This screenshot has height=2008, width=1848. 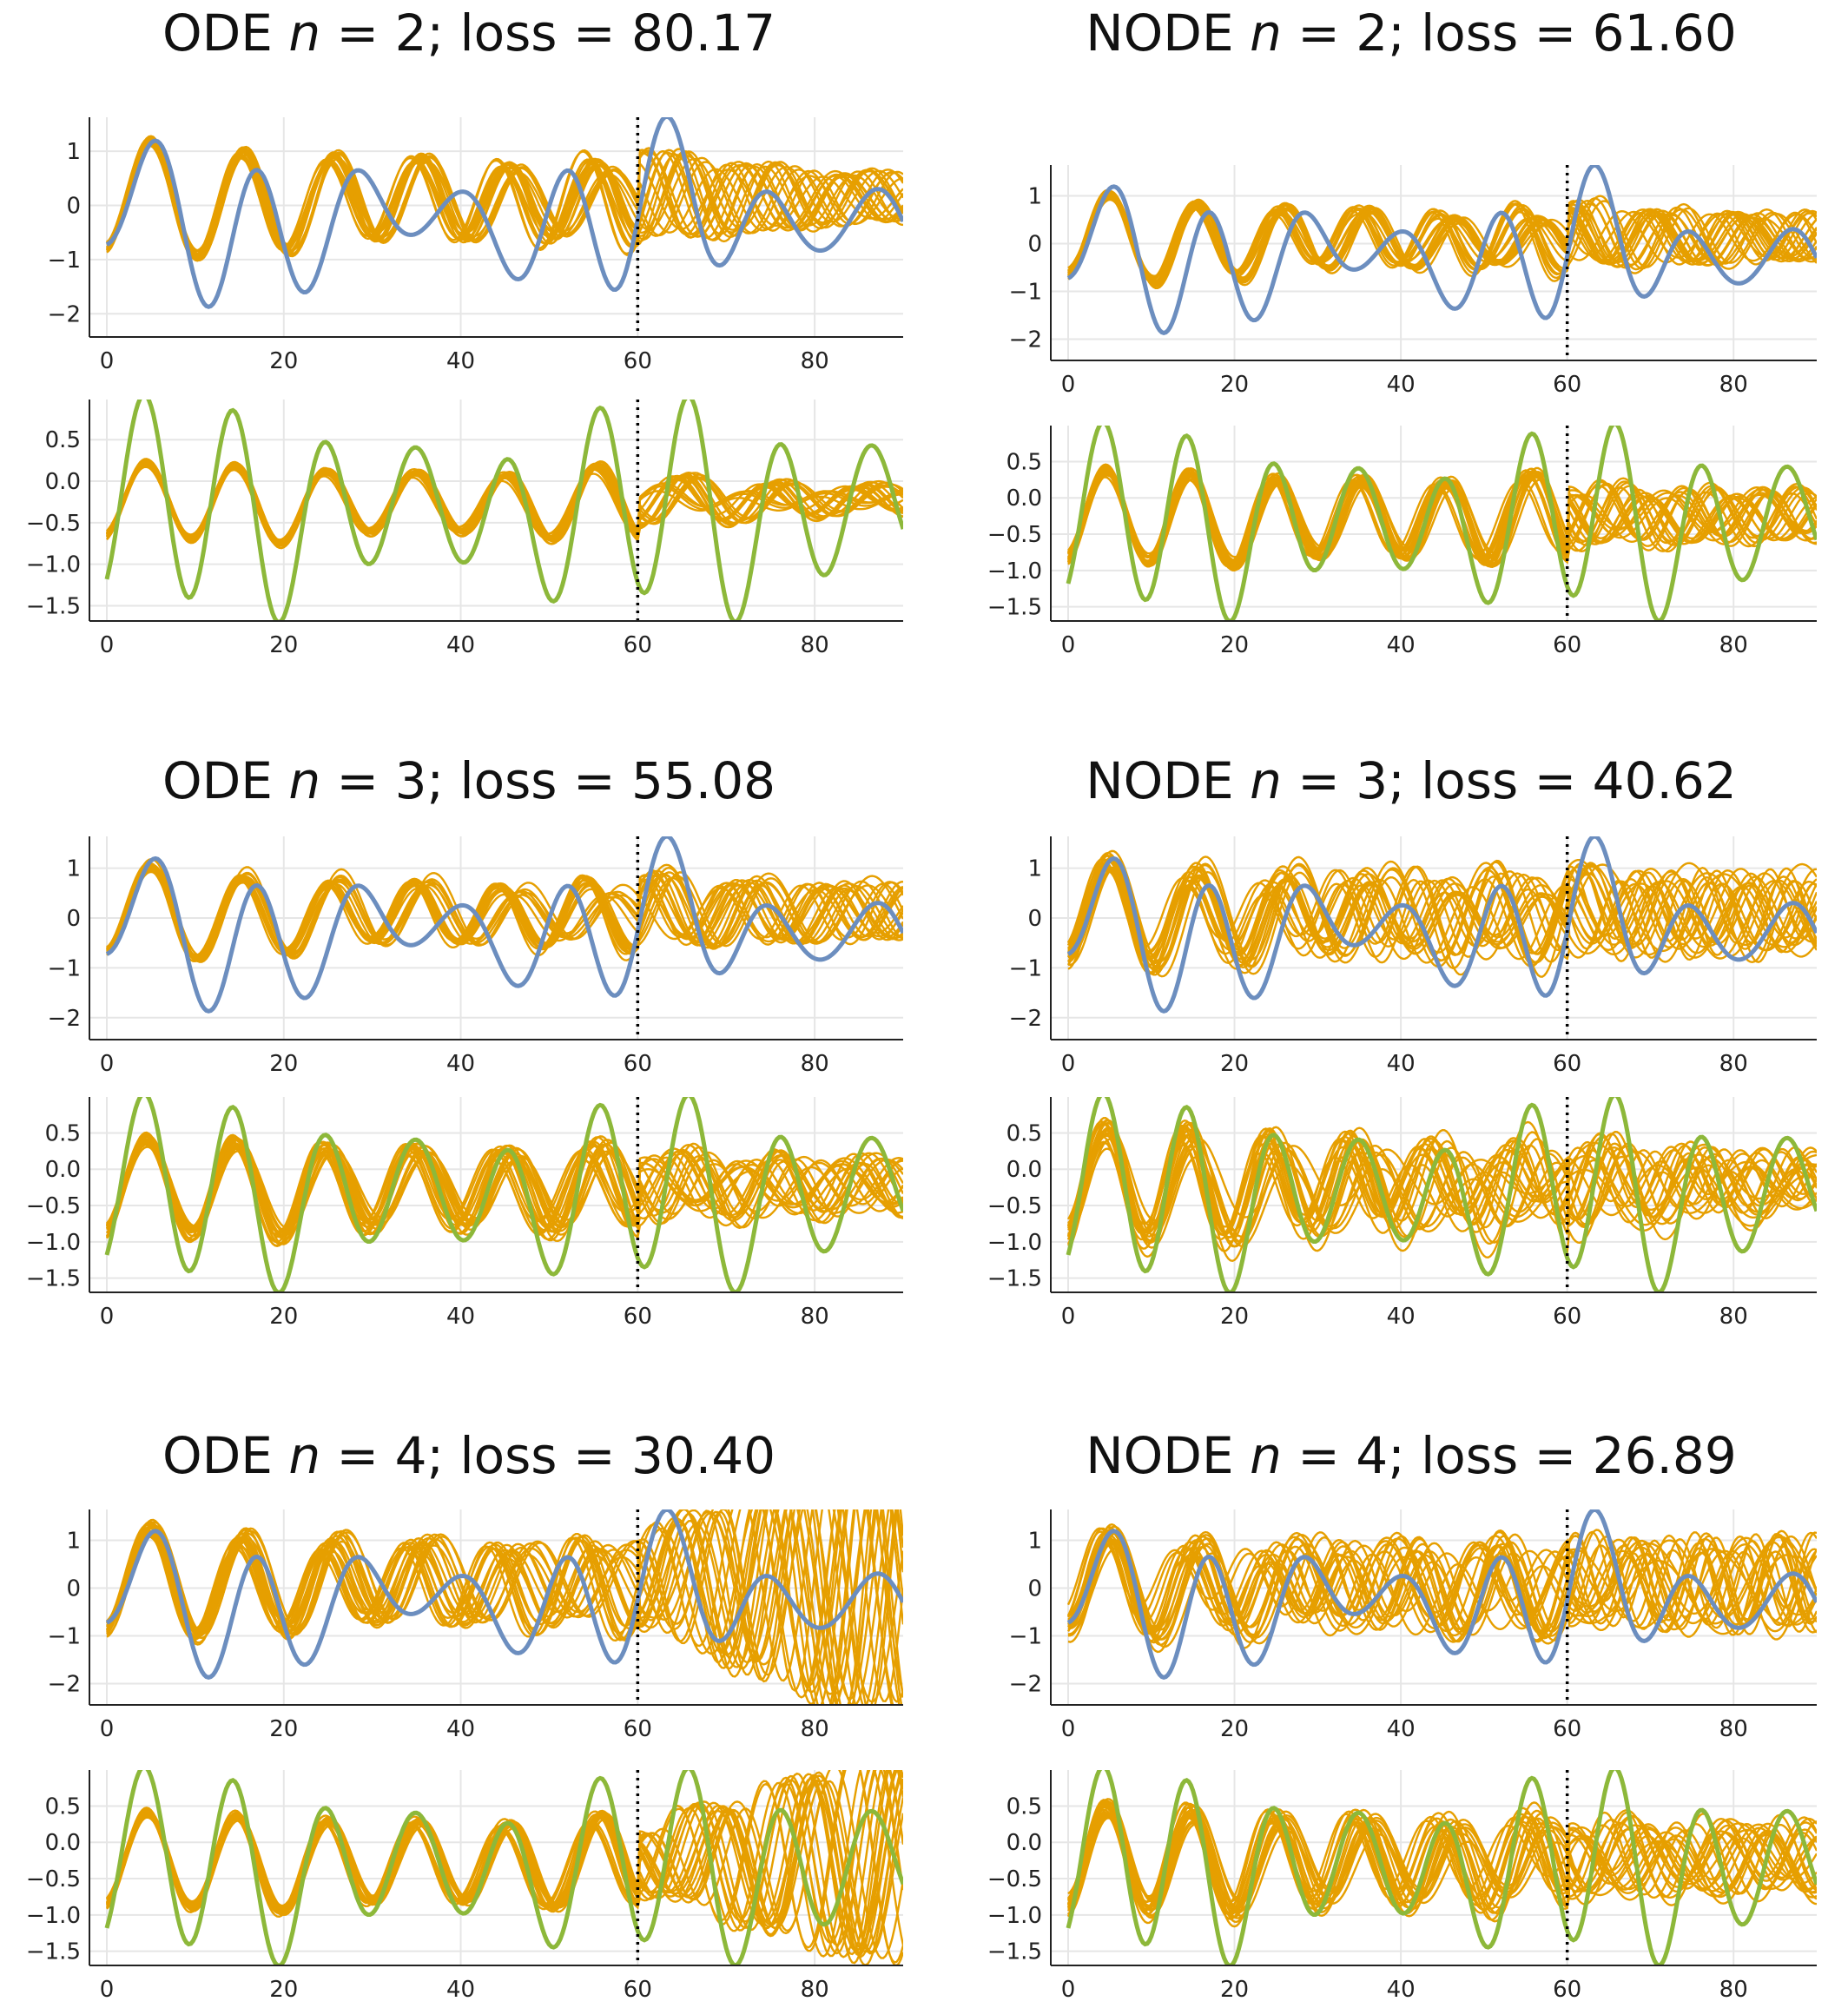 What do you see at coordinates (469, 780) in the screenshot?
I see `chart-title: ODE n = 3; loss = 55.08` at bounding box center [469, 780].